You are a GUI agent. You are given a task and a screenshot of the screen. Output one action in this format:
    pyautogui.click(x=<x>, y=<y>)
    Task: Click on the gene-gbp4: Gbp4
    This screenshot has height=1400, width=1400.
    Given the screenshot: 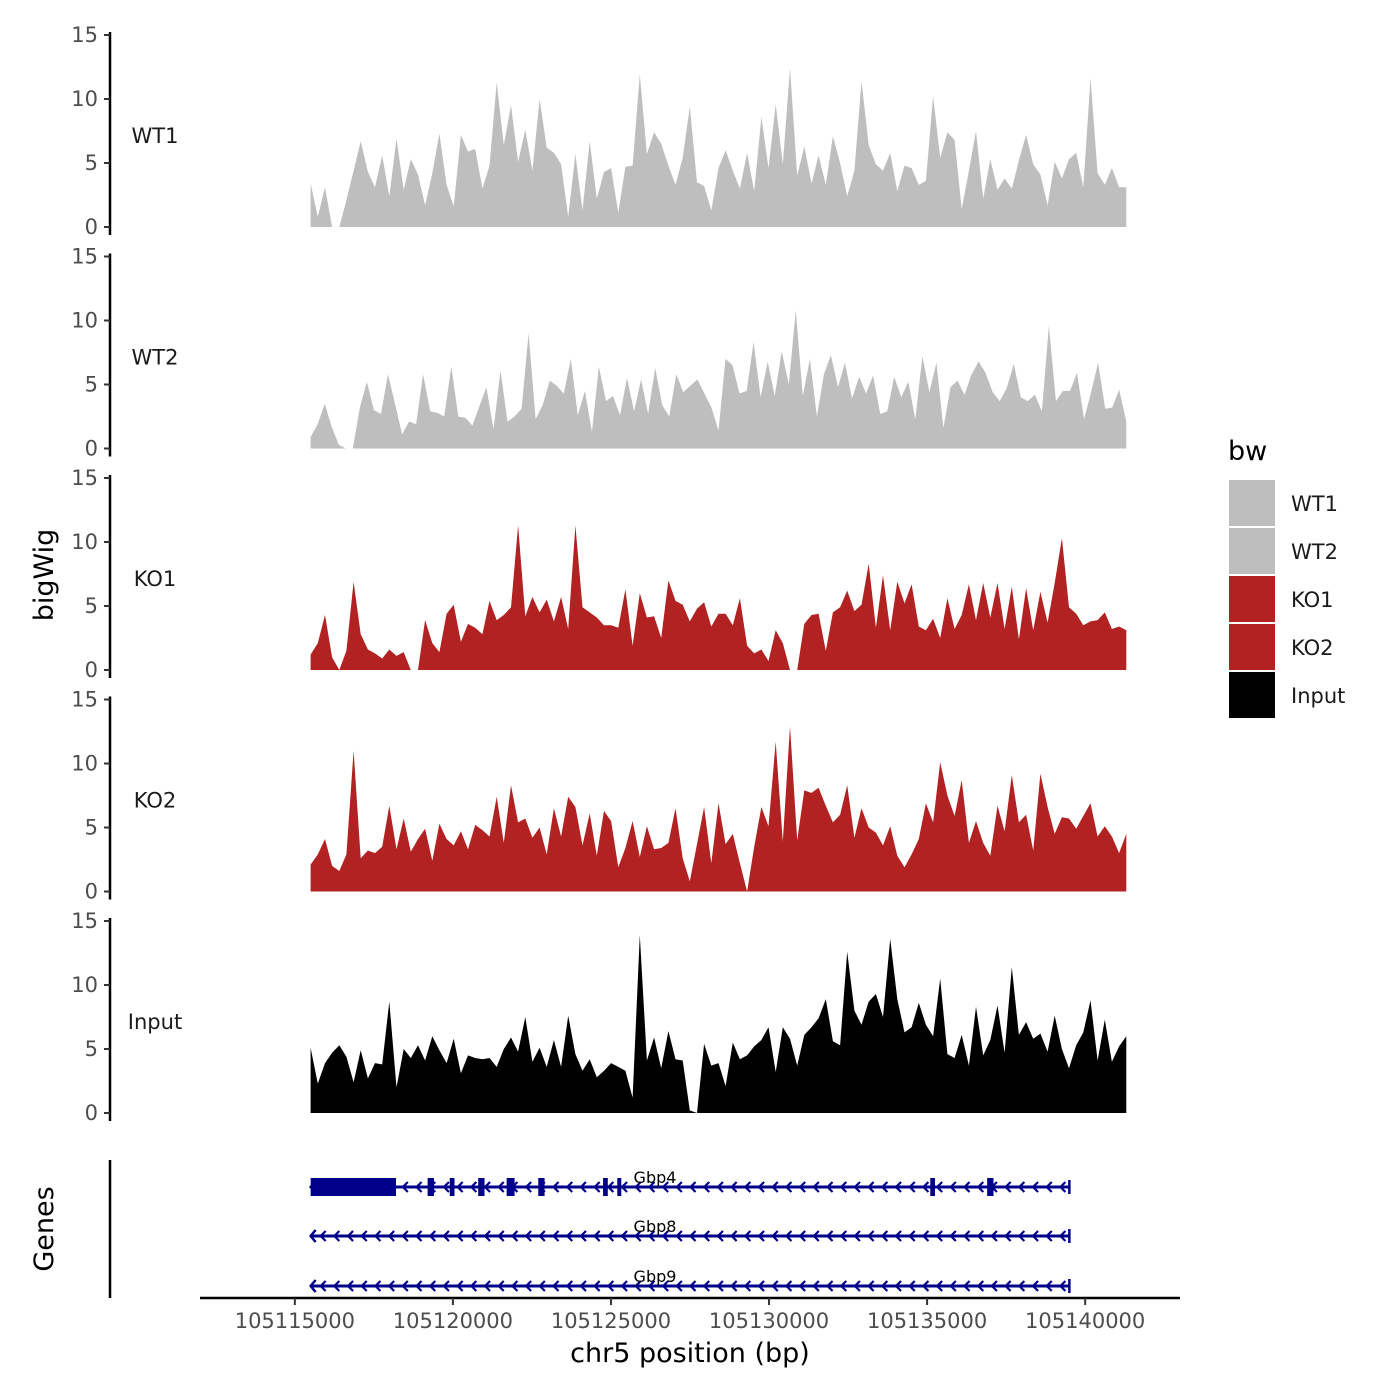 What is the action you would take?
    pyautogui.click(x=690, y=1182)
    